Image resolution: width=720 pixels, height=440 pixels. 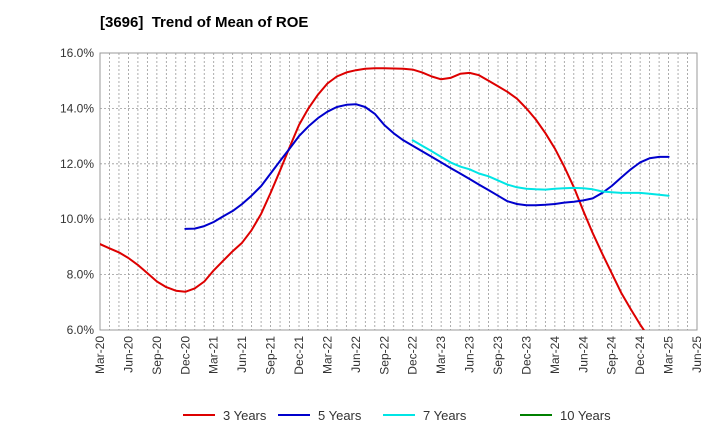 What do you see at coordinates (397, 415) in the screenshot?
I see `legend: 3 Years 5 Years 7 Years 10 Years` at bounding box center [397, 415].